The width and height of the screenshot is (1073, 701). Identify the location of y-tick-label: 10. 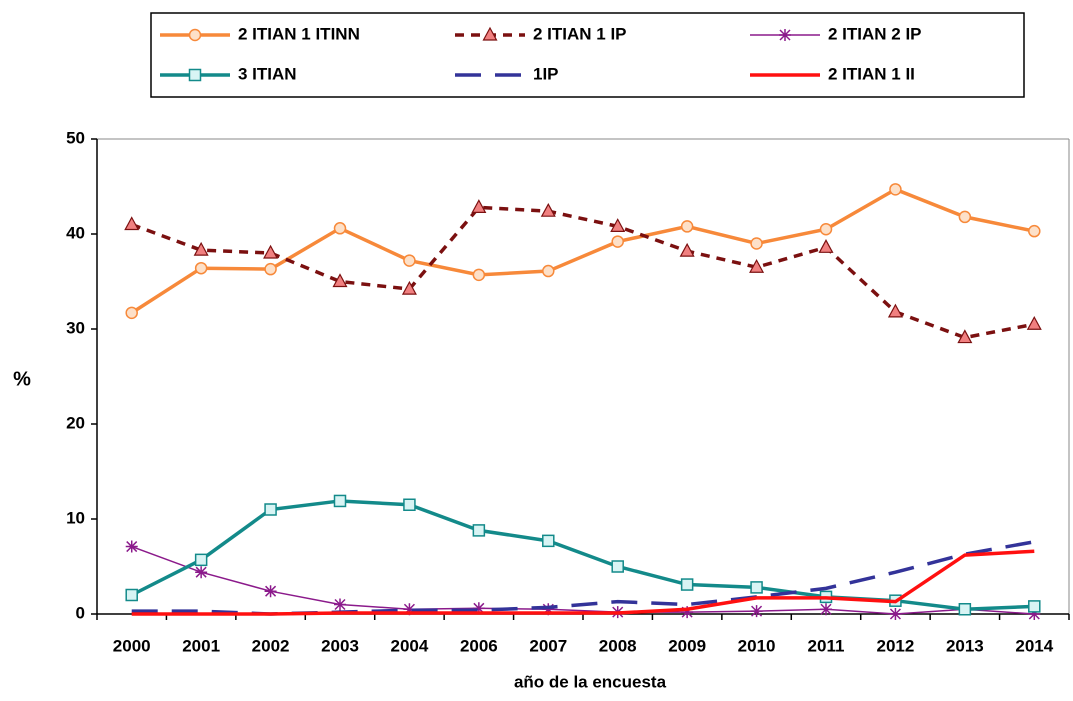
(75, 517).